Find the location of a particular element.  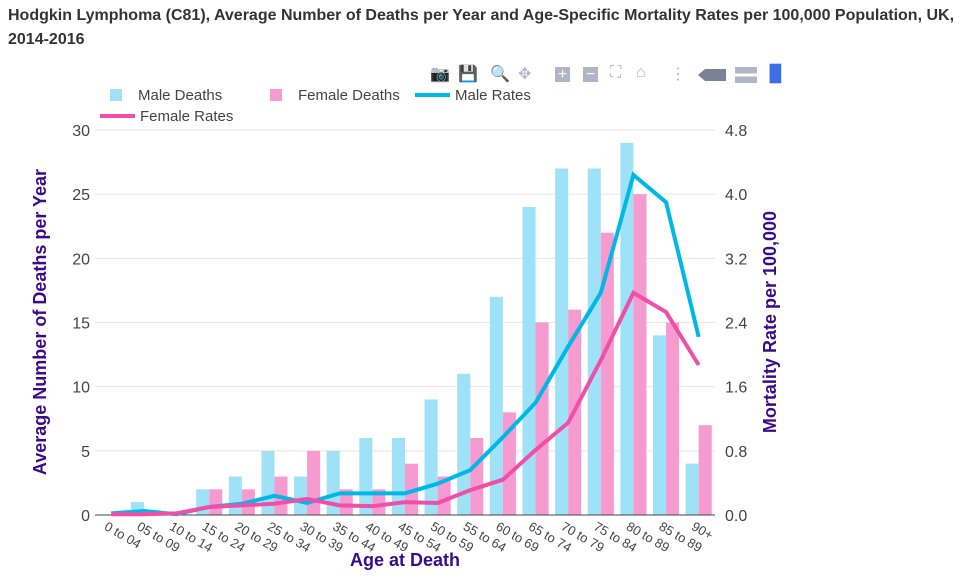

save-icon: 💾 is located at coordinates (468, 74).